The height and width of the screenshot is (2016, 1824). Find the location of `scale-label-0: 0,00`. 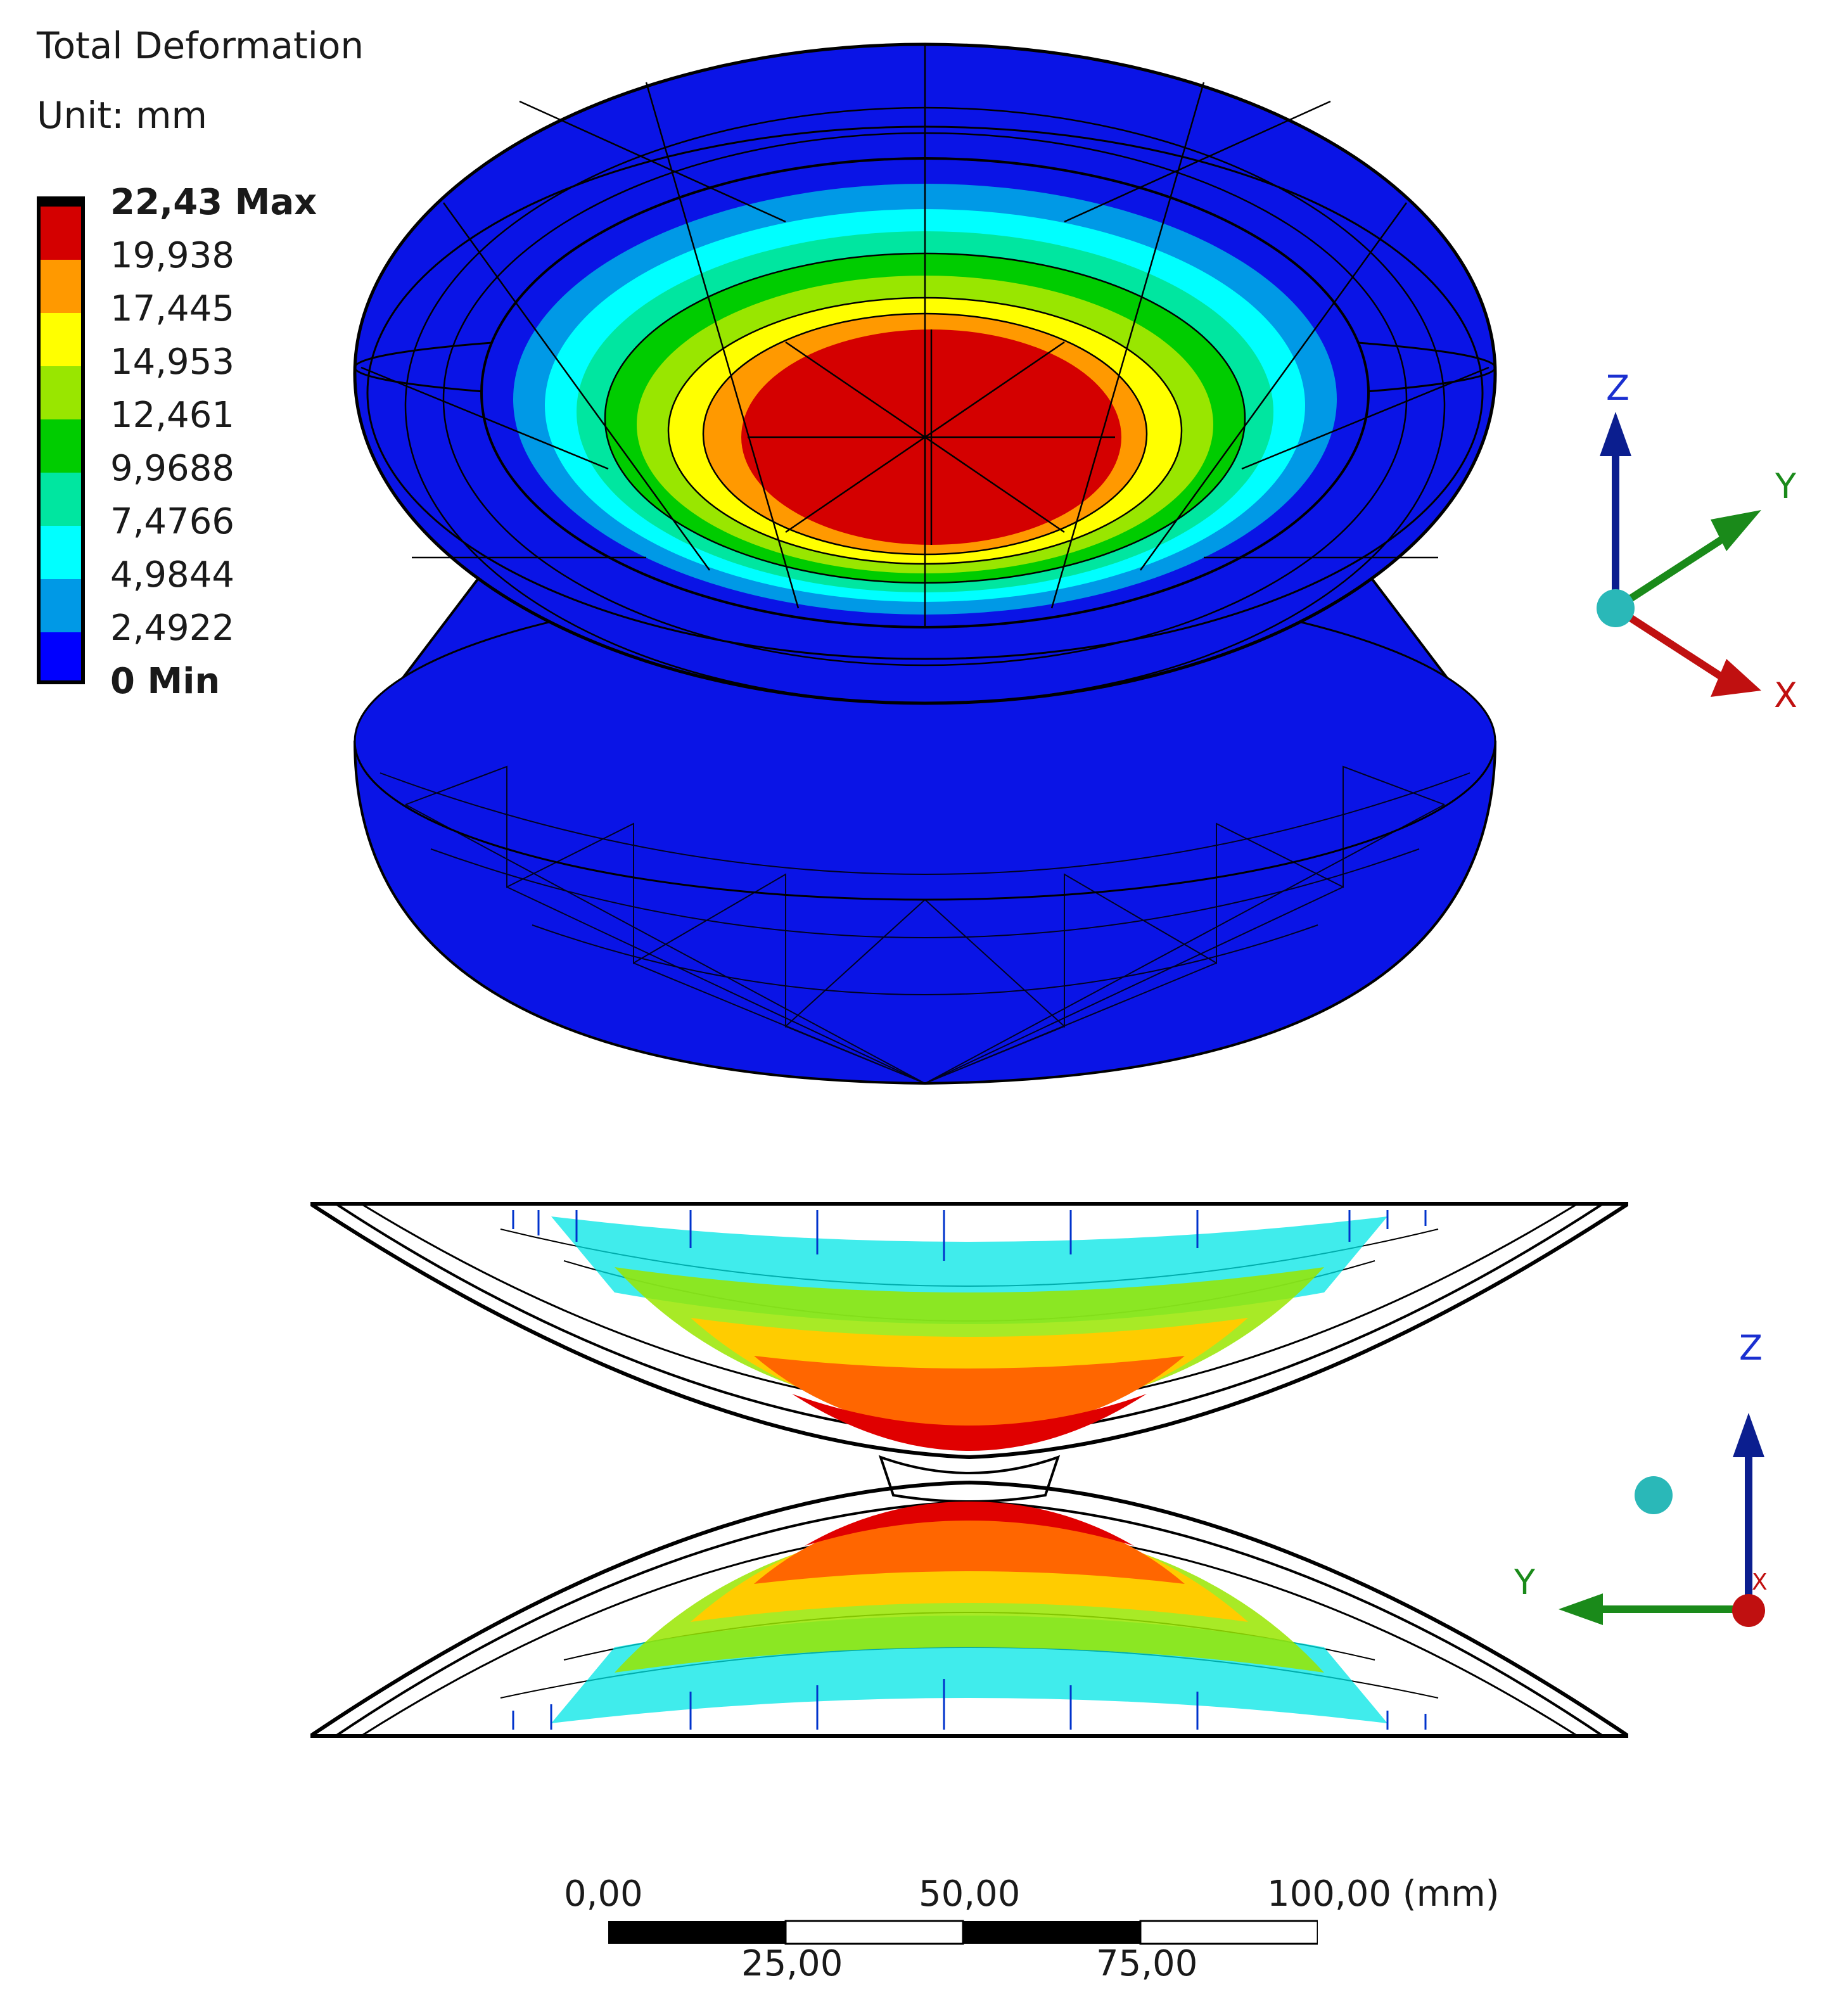

scale-label-0: 0,00 is located at coordinates (603, 1894).